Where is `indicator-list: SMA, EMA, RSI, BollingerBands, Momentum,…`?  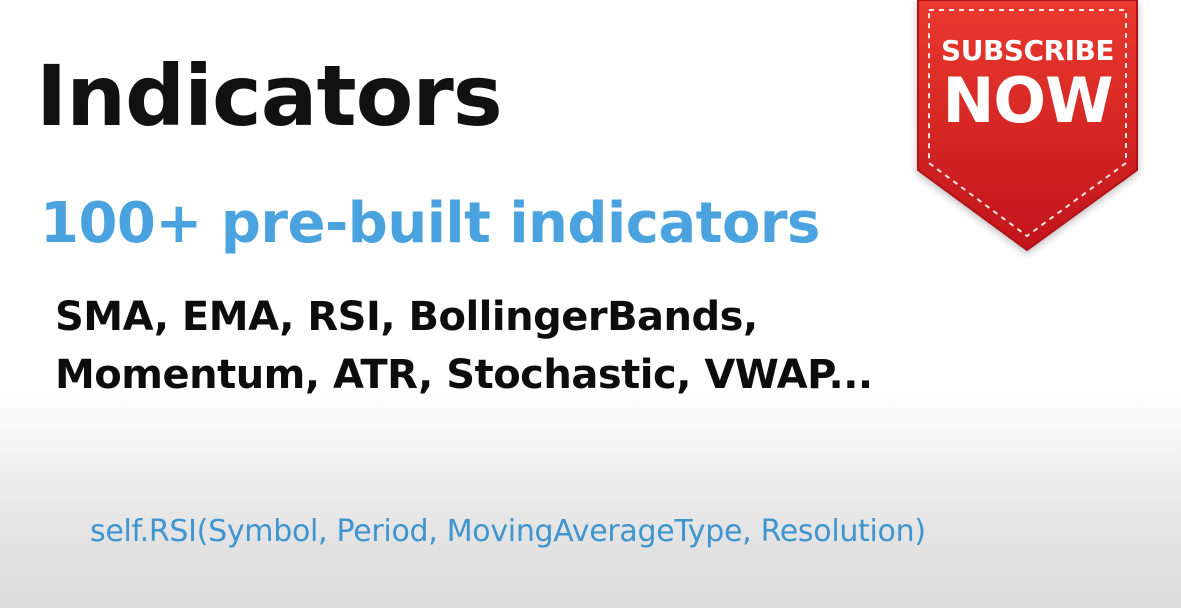
indicator-list: SMA, EMA, RSI, BollingerBands, Momentum,… is located at coordinates (464, 346).